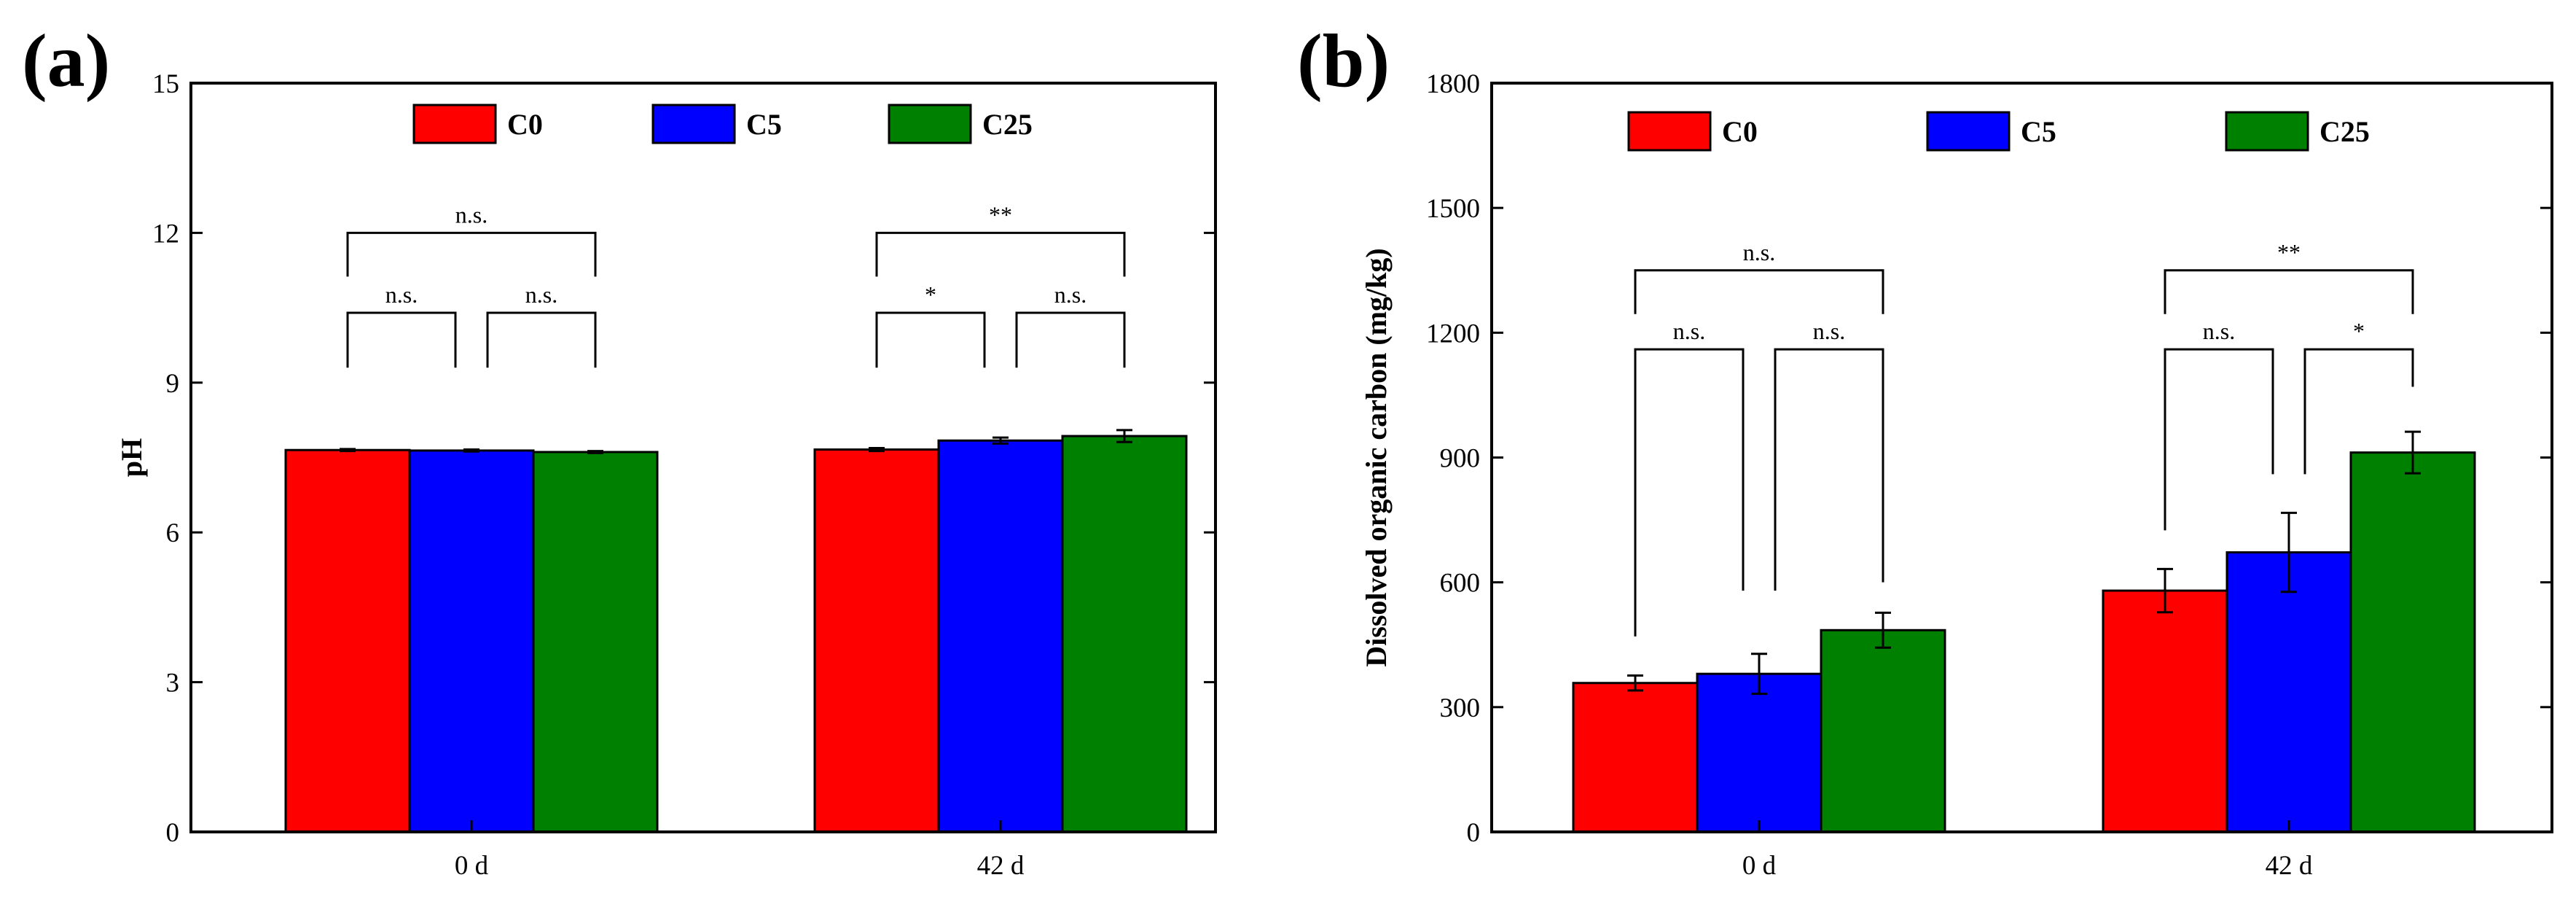 This screenshot has height=899, width=2576. What do you see at coordinates (525, 125) in the screenshot?
I see `panel-a-legend-label-c0: C0` at bounding box center [525, 125].